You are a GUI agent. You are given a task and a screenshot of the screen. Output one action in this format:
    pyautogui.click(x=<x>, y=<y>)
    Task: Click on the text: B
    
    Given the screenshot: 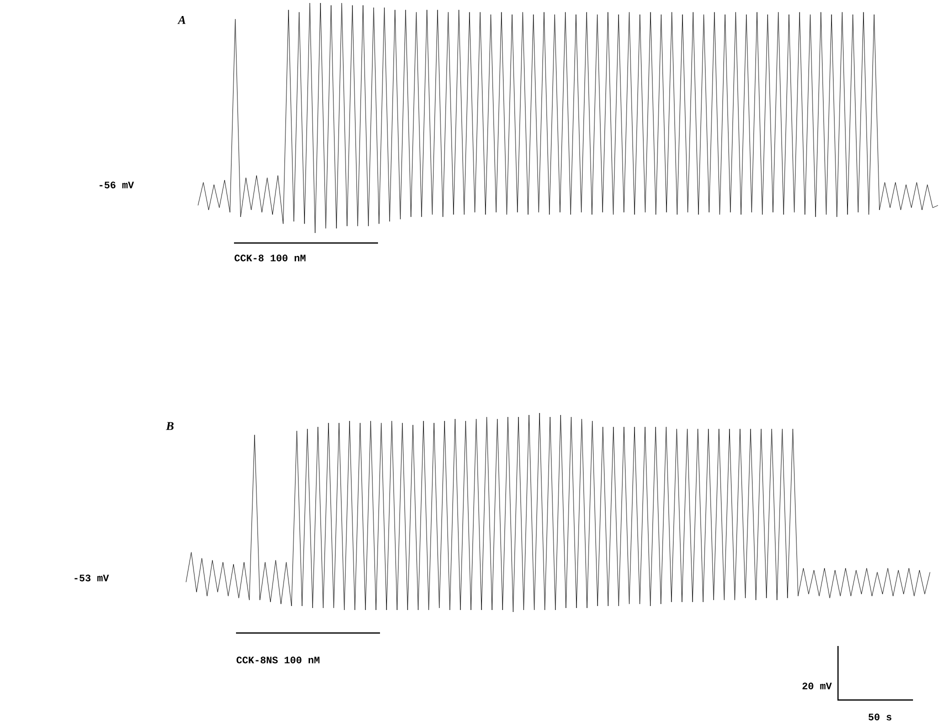 What is the action you would take?
    pyautogui.click(x=170, y=426)
    